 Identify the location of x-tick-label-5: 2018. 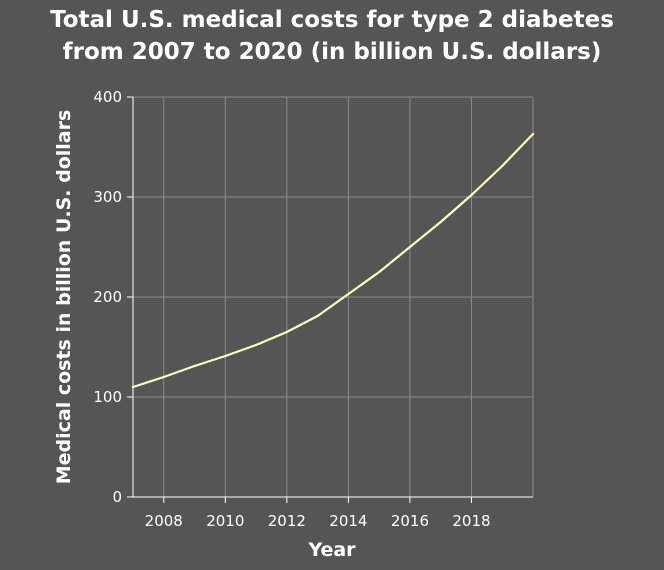
(471, 521).